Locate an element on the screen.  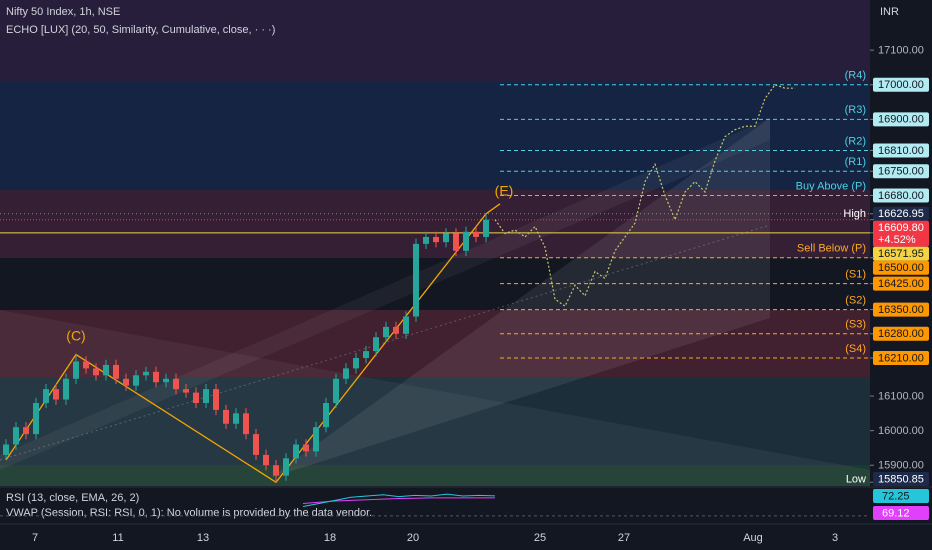
level-name: Low is located at coordinates (856, 479).